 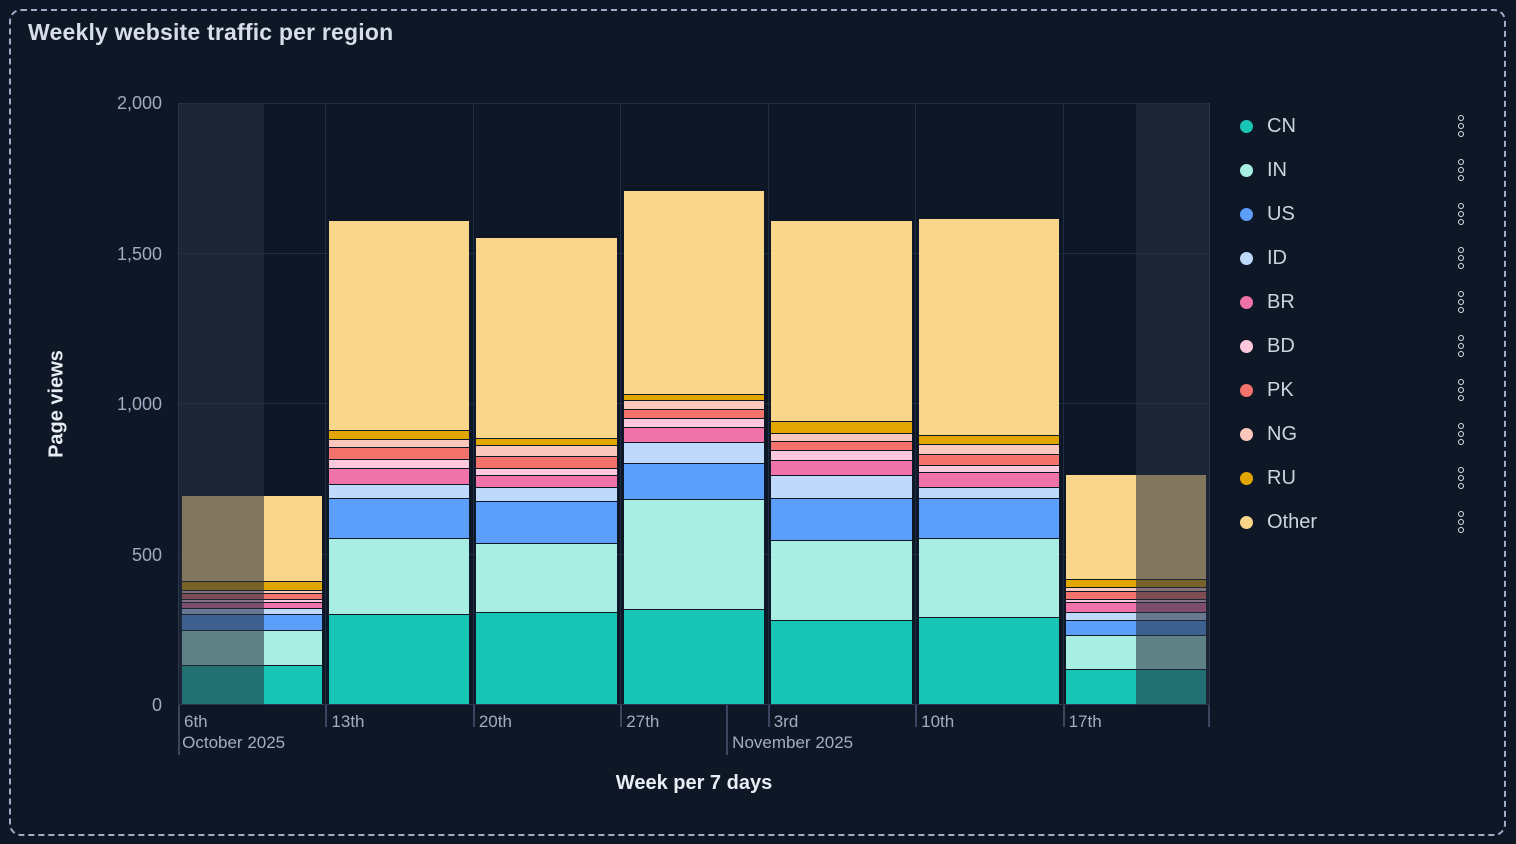 I want to click on gridline-vertical, so click(x=326, y=404).